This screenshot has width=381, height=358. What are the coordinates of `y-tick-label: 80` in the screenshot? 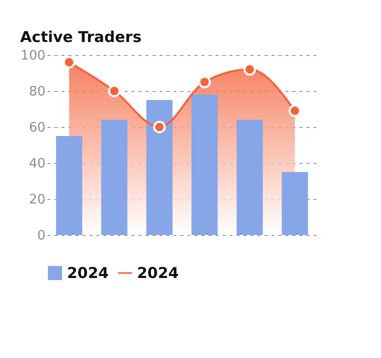 It's located at (37, 92).